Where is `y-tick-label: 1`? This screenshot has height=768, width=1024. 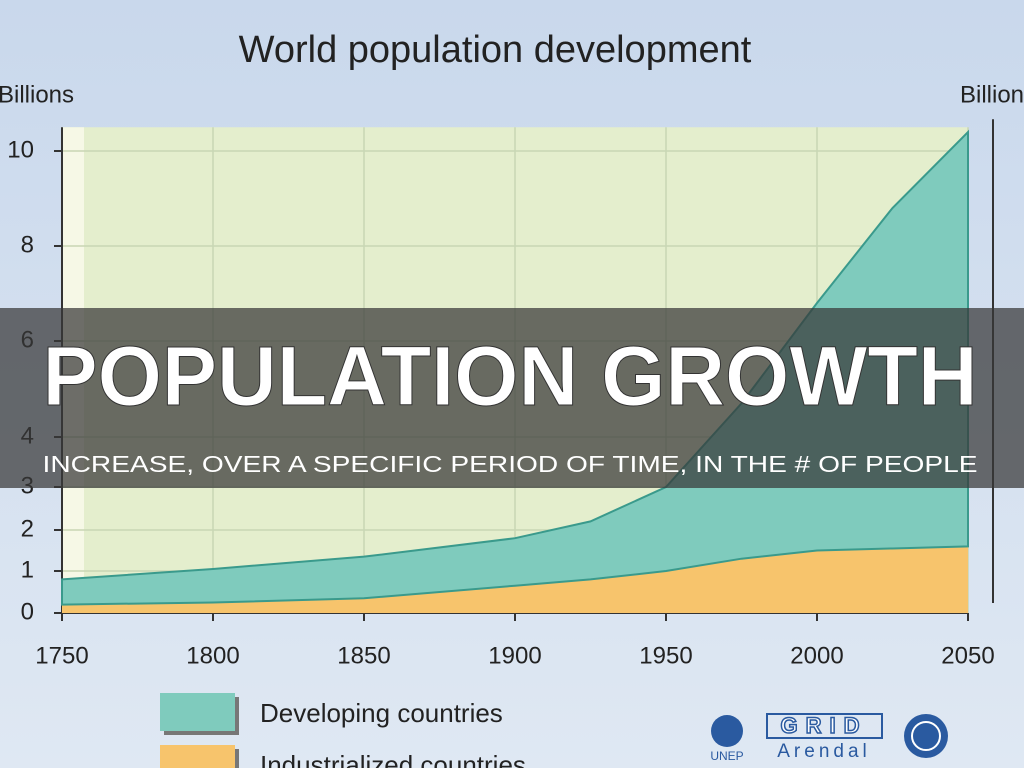 y-tick-label: 1 is located at coordinates (27, 569).